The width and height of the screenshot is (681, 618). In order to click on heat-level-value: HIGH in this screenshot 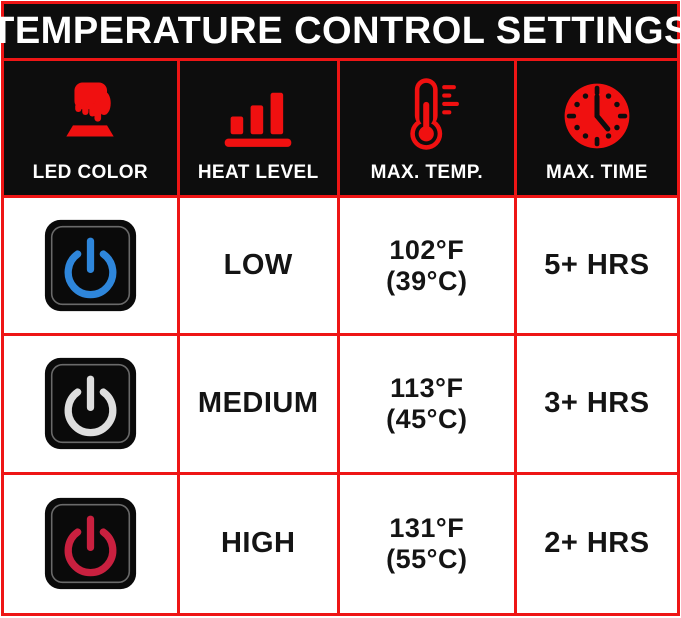, I will do `click(258, 543)`.